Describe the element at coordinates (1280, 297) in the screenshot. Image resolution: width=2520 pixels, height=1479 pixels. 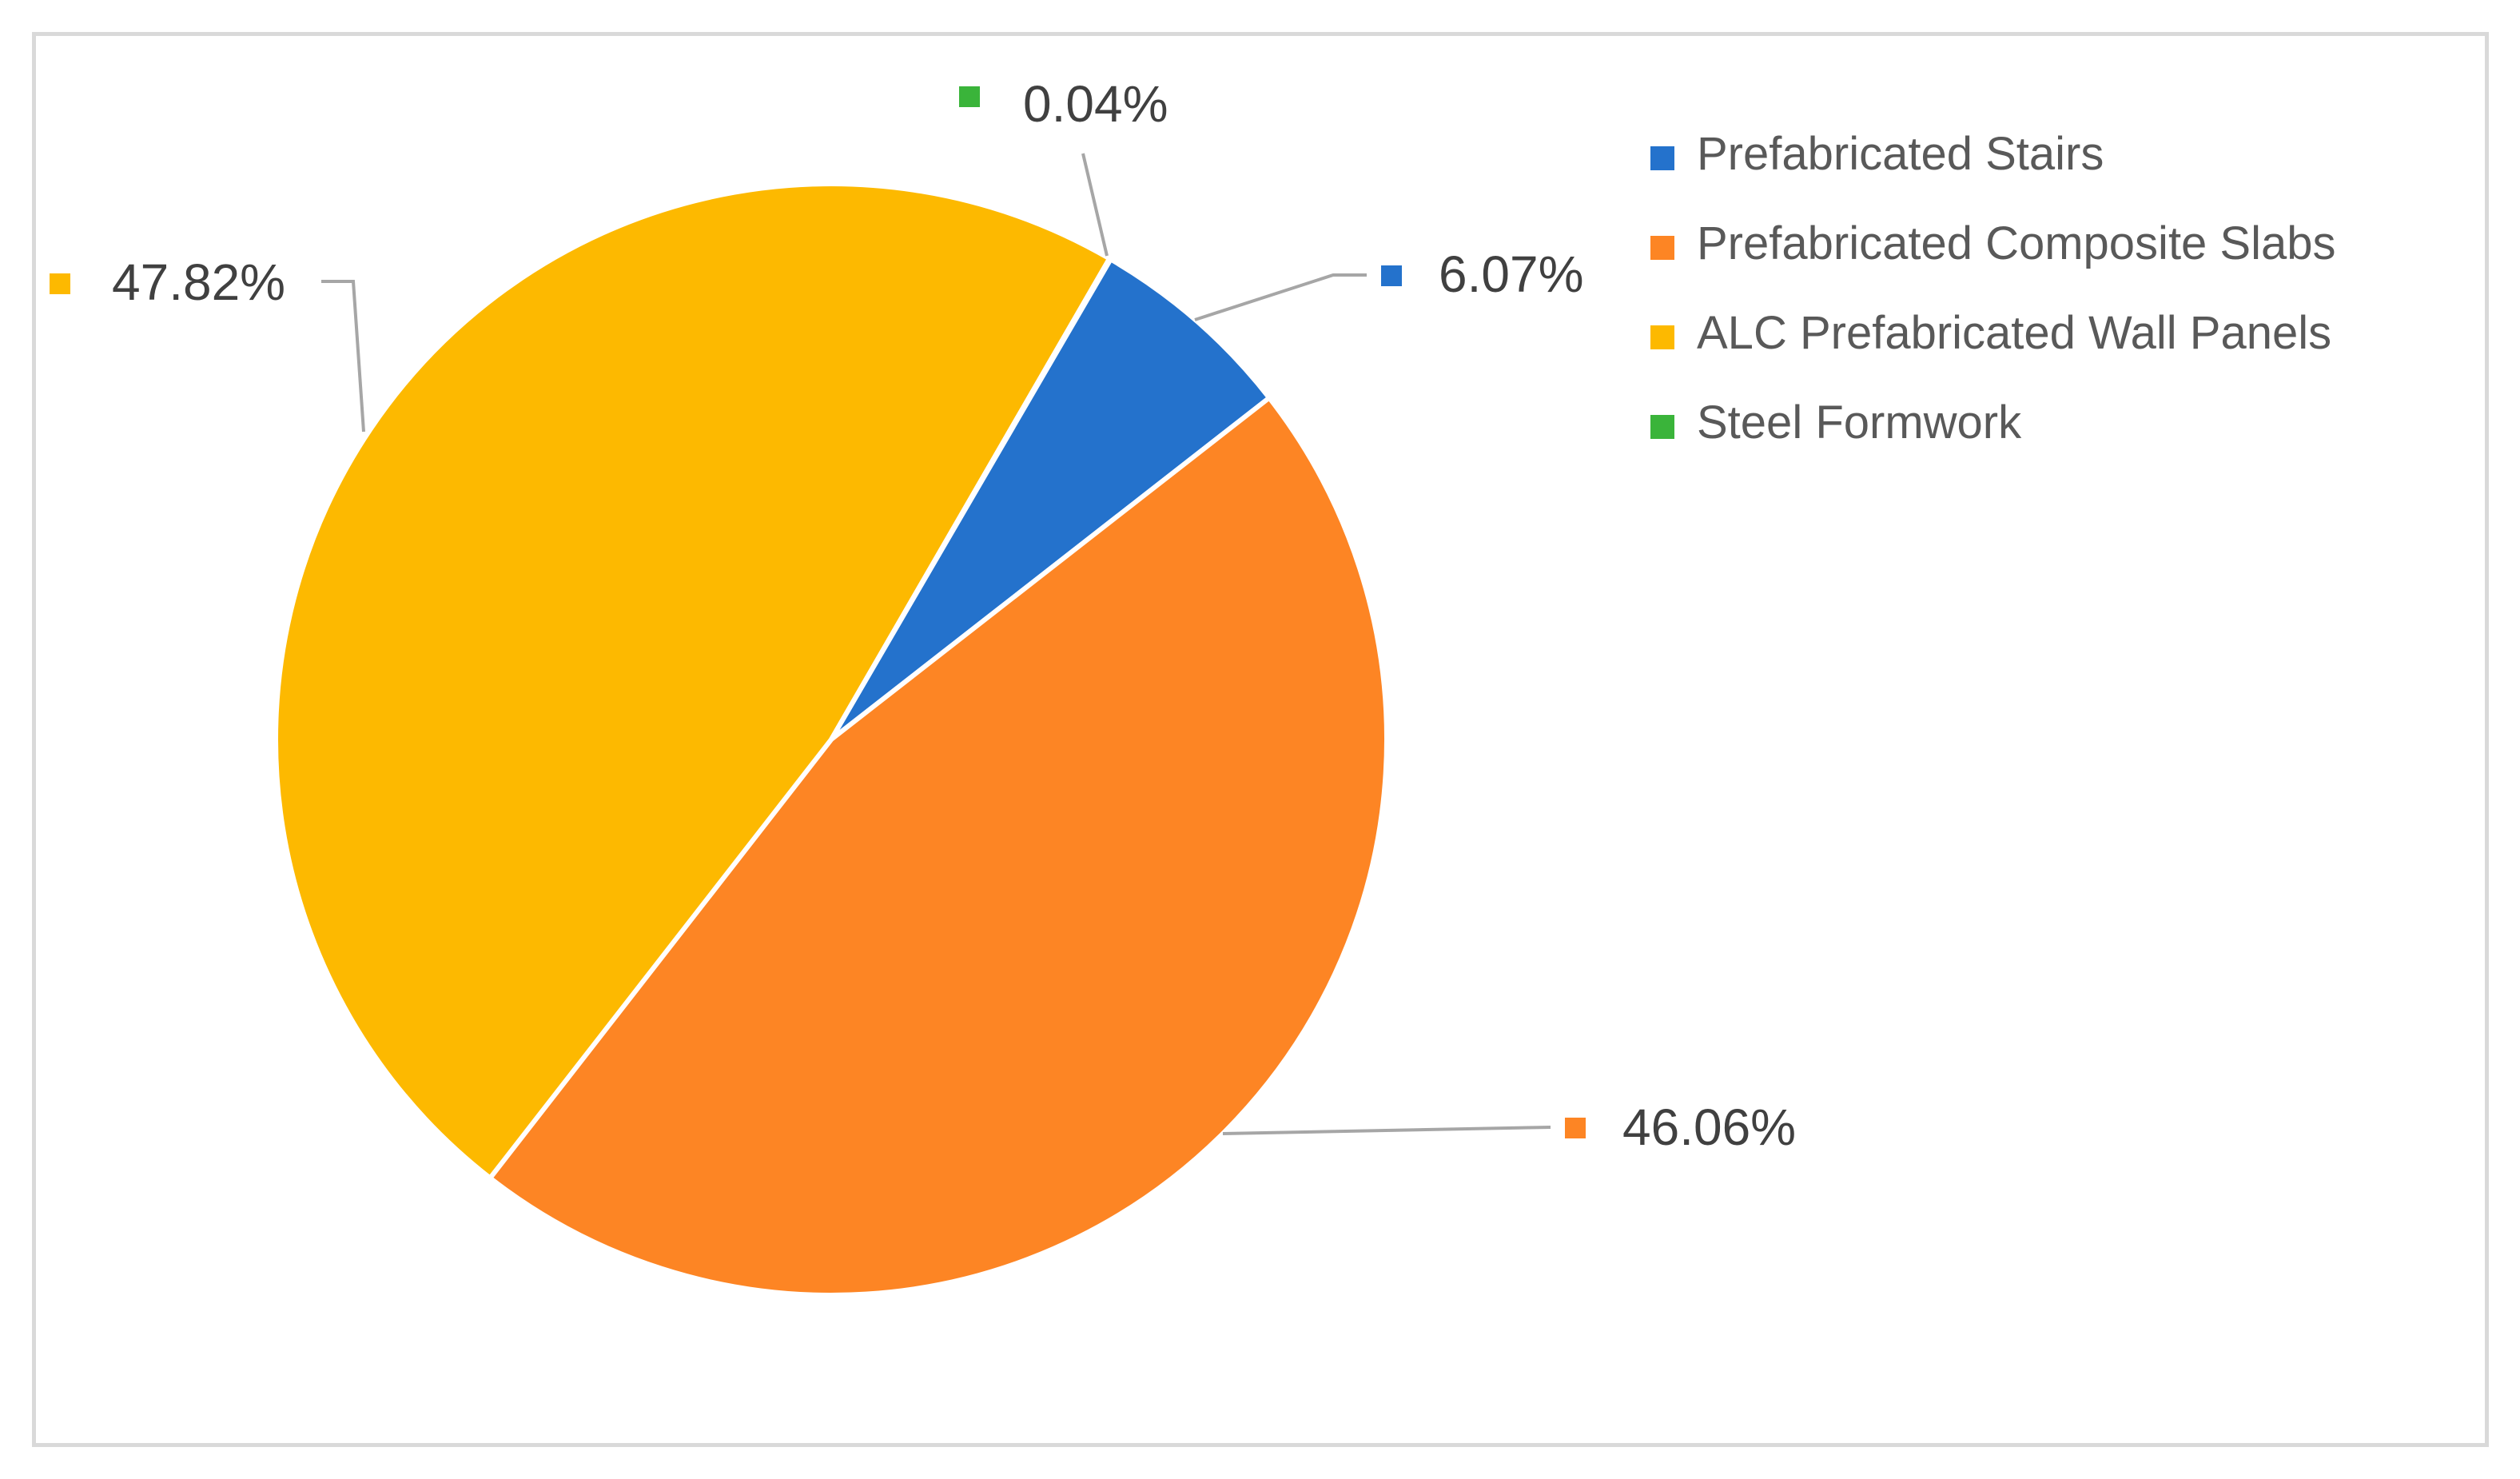
I see `leader-line-prefabricated-stairs` at that location.